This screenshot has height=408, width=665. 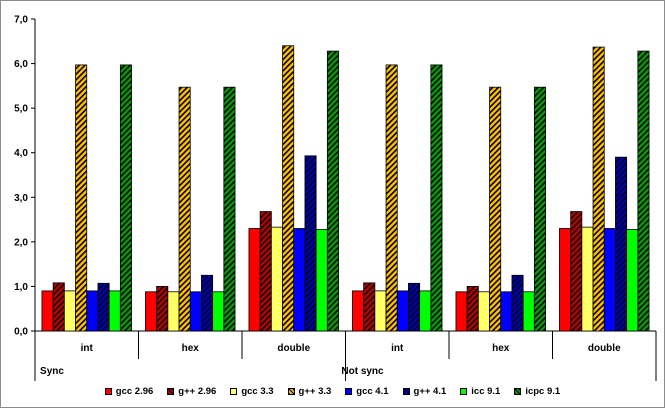 I want to click on legend-item: gcc 4.1, so click(x=367, y=391).